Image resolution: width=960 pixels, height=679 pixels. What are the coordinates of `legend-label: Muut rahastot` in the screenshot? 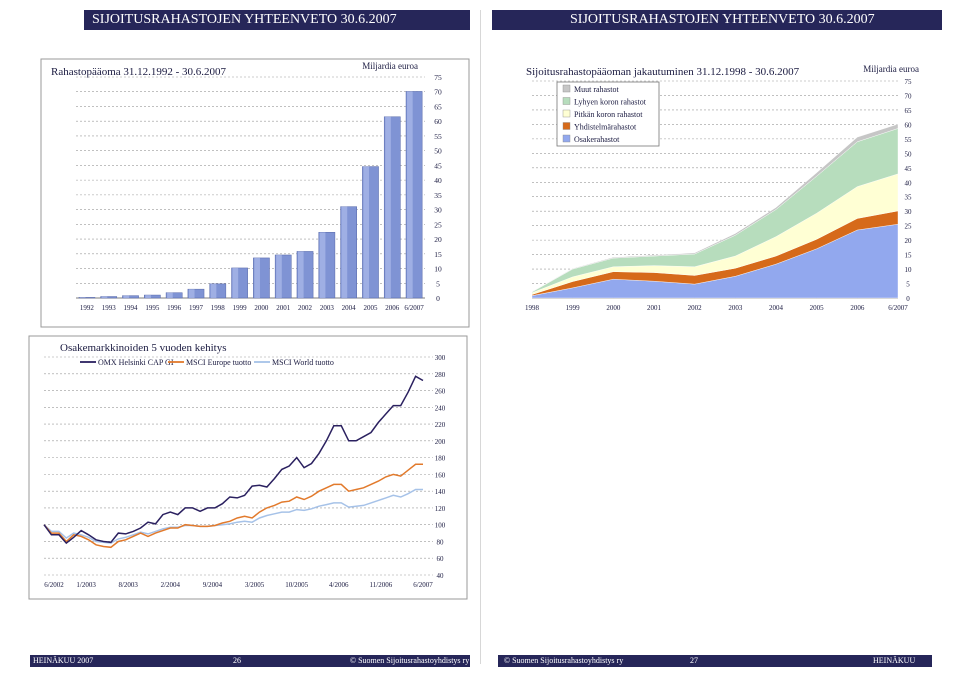 It's located at (596, 89).